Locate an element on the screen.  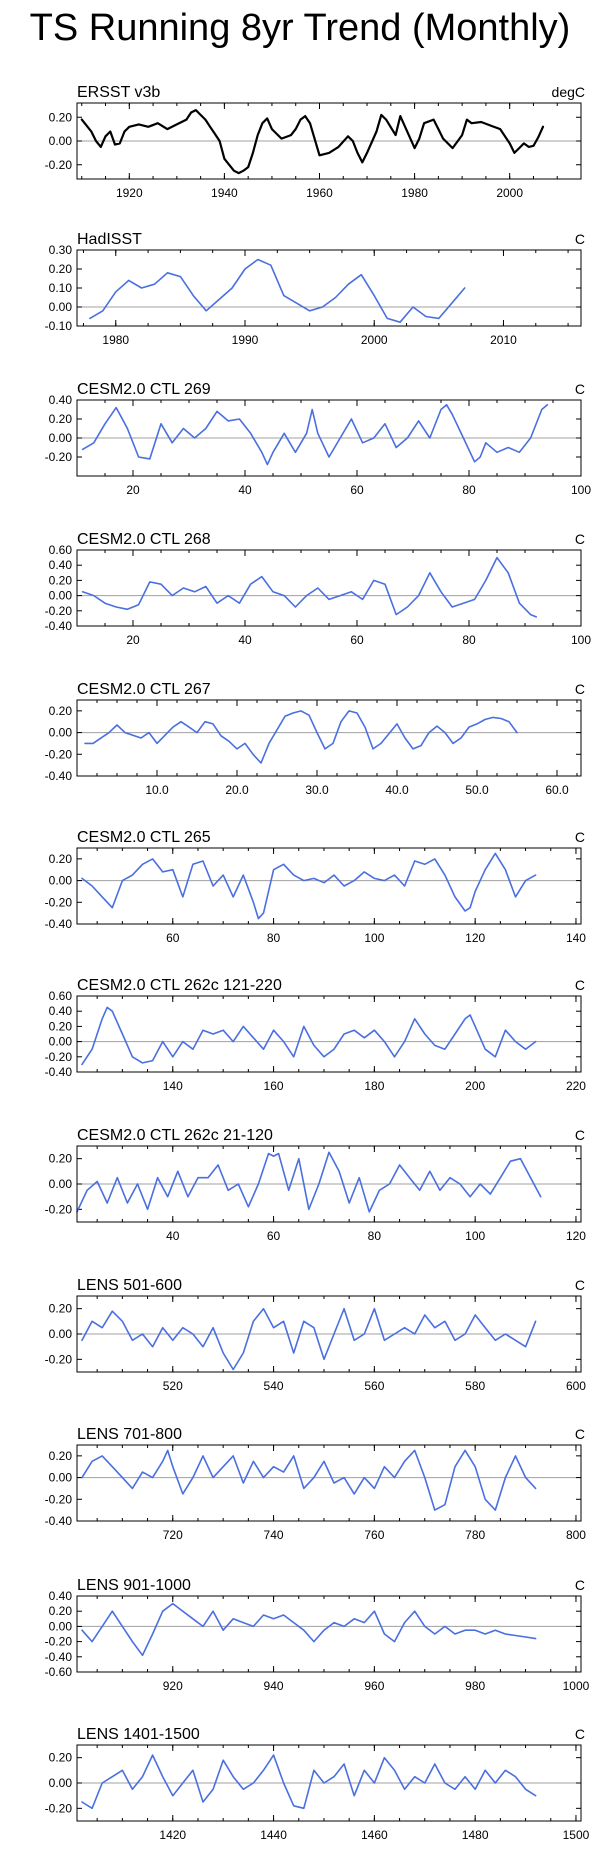
x-tick-label: 980 is located at coordinates (475, 1686).